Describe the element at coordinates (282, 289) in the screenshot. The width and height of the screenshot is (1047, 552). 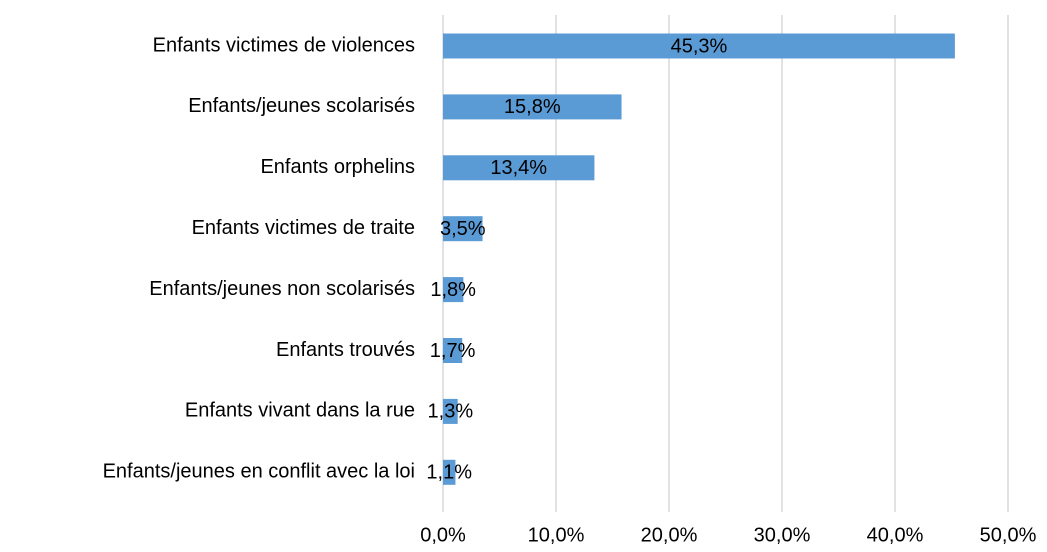
I see `y-tick-label: Enfants/jeunes non scolarisés` at that location.